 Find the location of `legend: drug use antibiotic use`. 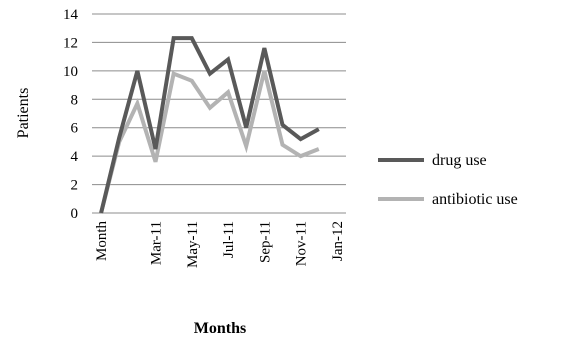

legend: drug use antibiotic use is located at coordinates (448, 180).